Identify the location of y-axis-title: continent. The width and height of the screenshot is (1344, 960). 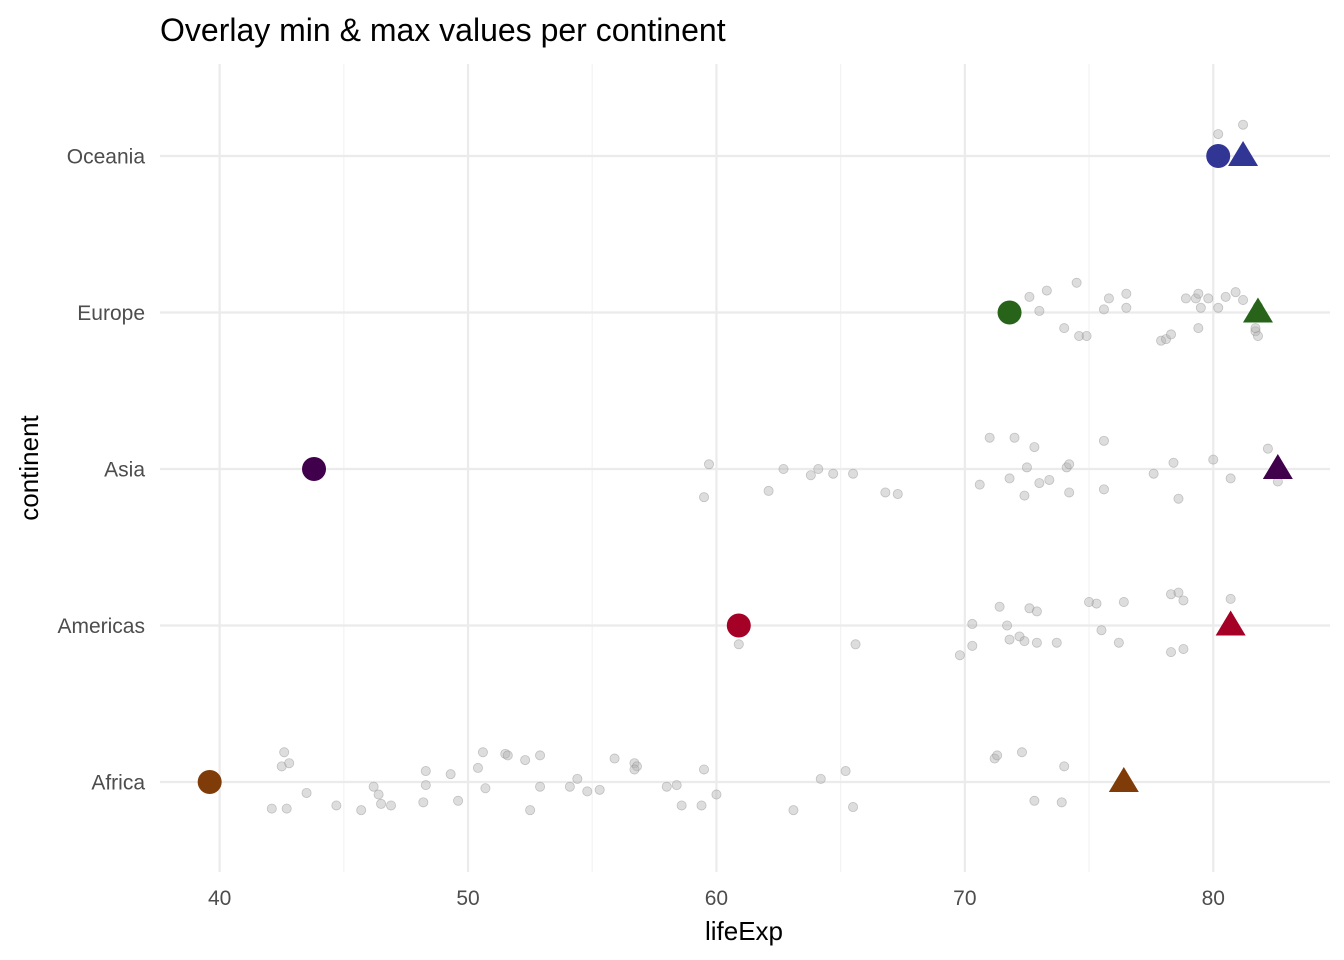
(29, 467).